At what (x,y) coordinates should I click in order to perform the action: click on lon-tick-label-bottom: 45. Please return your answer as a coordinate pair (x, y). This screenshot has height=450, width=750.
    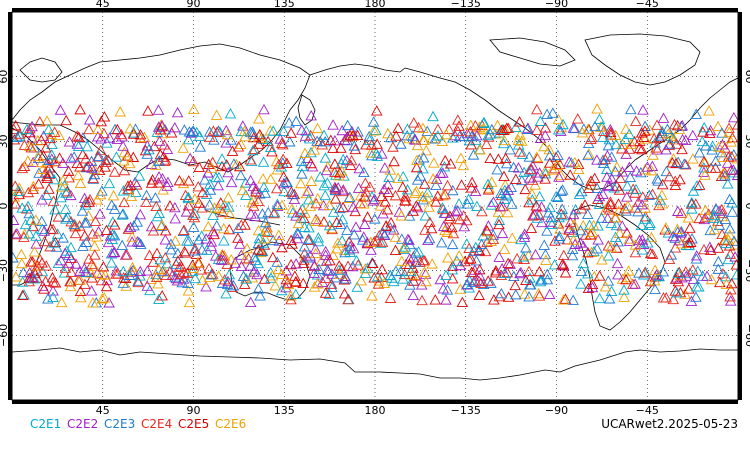
    Looking at the image, I should click on (103, 410).